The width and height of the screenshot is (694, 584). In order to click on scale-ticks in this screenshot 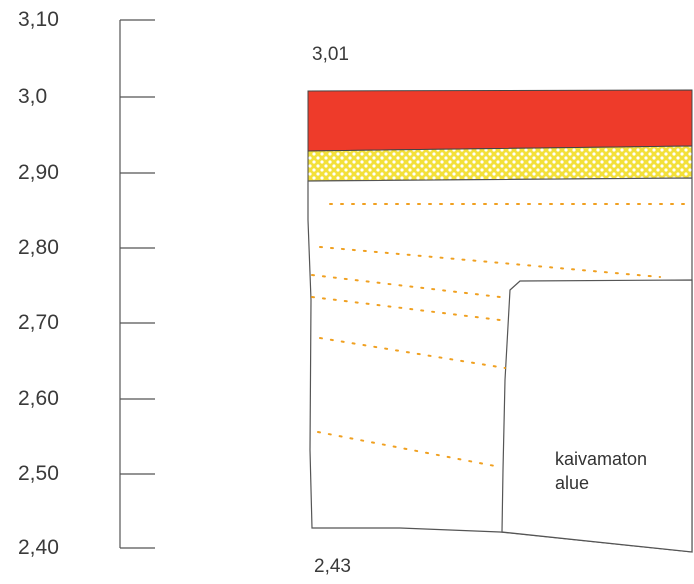, I will do `click(137, 284)`.